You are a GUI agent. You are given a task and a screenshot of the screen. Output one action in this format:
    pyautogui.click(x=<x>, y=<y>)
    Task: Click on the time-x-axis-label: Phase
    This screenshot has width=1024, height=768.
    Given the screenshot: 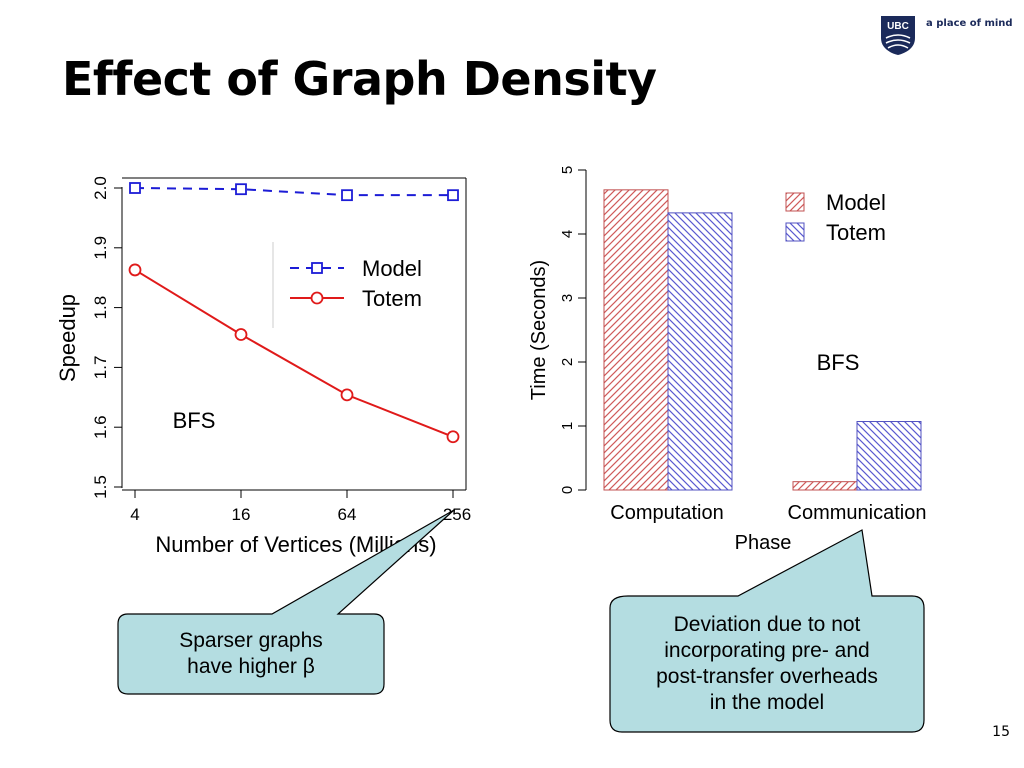 What is the action you would take?
    pyautogui.click(x=763, y=543)
    